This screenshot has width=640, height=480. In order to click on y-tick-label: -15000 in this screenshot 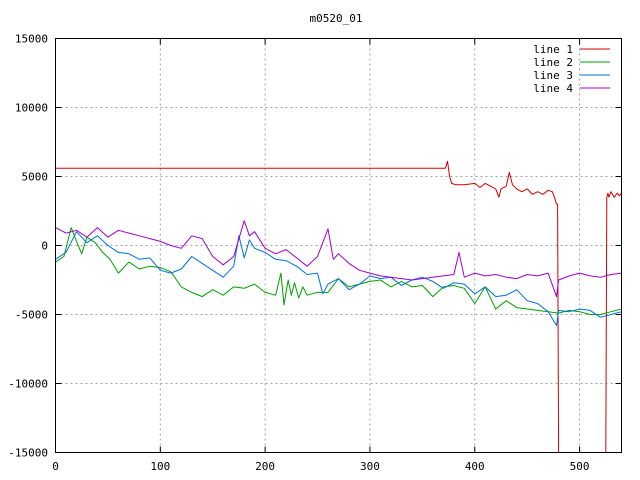, I will do `click(28, 453)`.